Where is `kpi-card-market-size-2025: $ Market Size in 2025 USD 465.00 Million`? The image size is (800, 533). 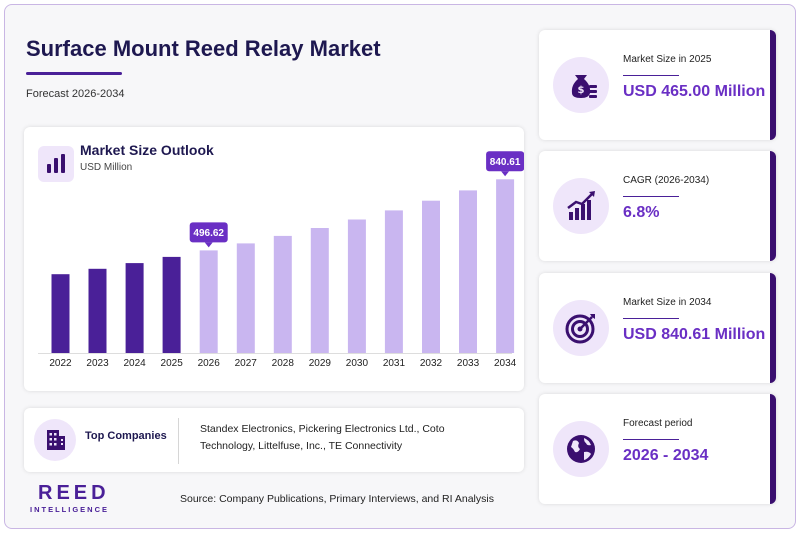
kpi-card-market-size-2025: $ Market Size in 2025 USD 465.00 Million is located at coordinates (657, 85).